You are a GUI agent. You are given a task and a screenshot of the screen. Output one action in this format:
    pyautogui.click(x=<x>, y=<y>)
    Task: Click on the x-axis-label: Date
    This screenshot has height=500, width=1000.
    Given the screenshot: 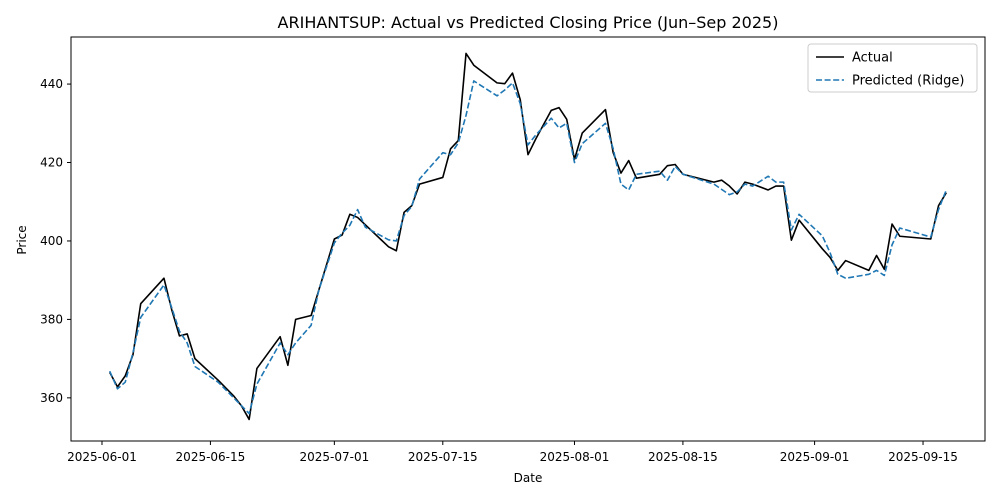 What is the action you would take?
    pyautogui.click(x=528, y=478)
    